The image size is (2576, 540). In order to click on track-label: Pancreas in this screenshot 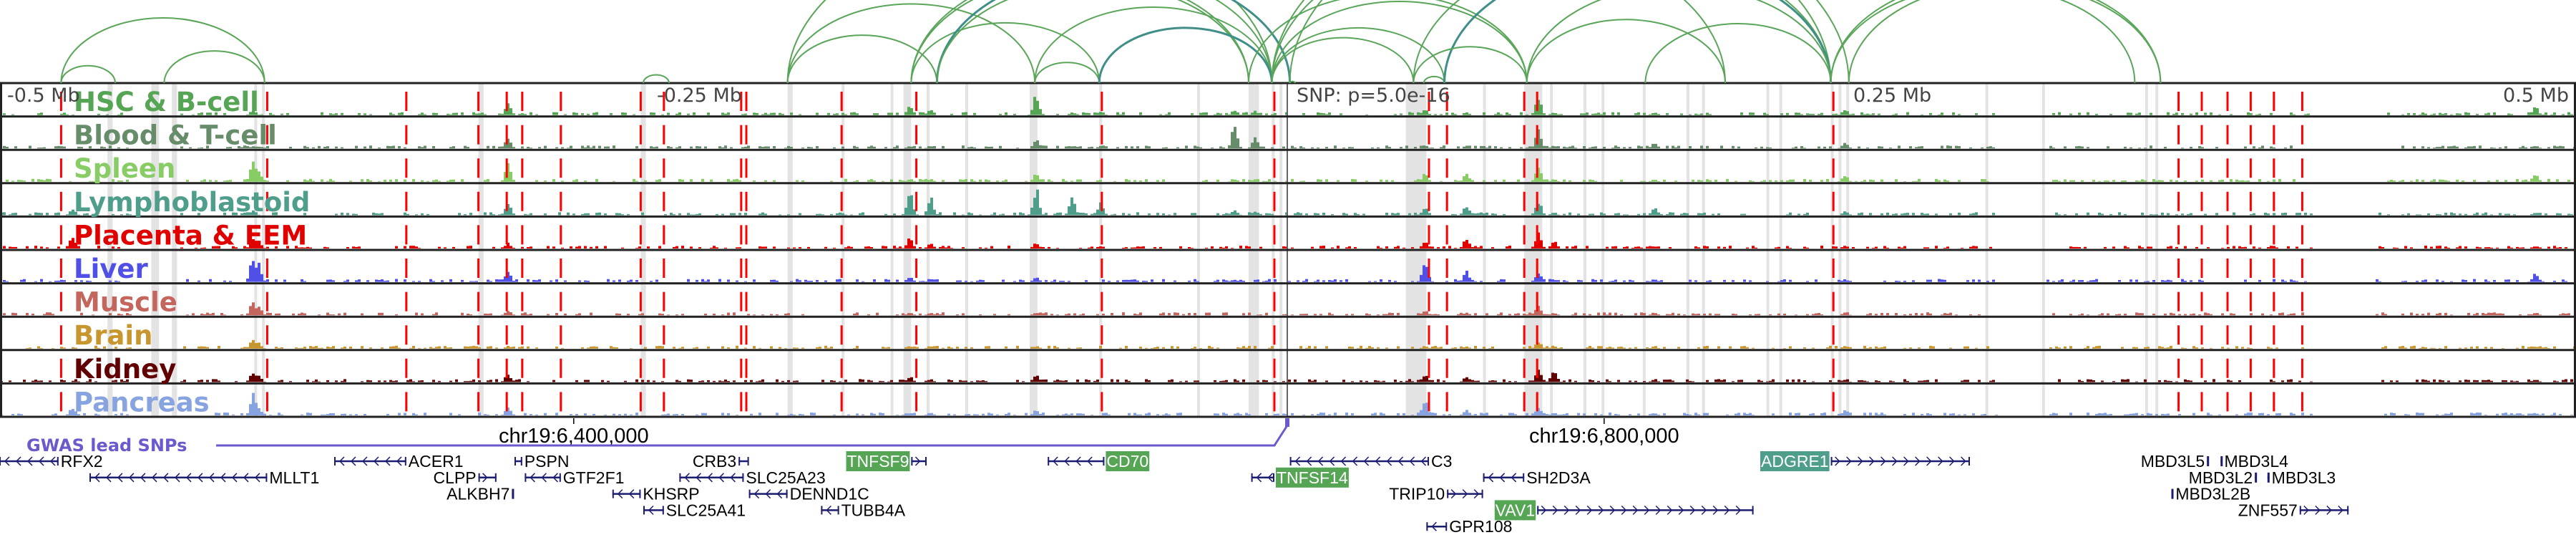, I will do `click(142, 402)`.